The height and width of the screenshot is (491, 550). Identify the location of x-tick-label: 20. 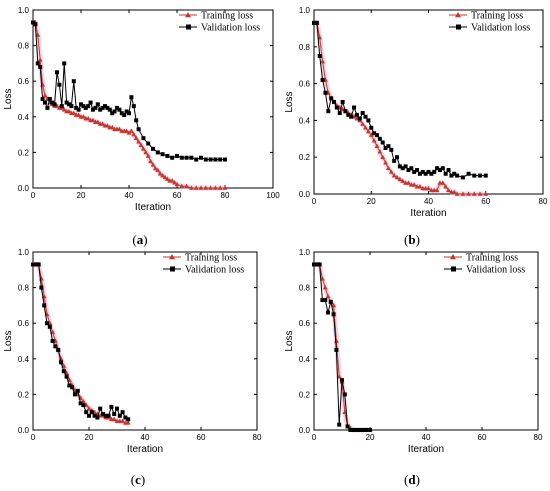
(89, 437).